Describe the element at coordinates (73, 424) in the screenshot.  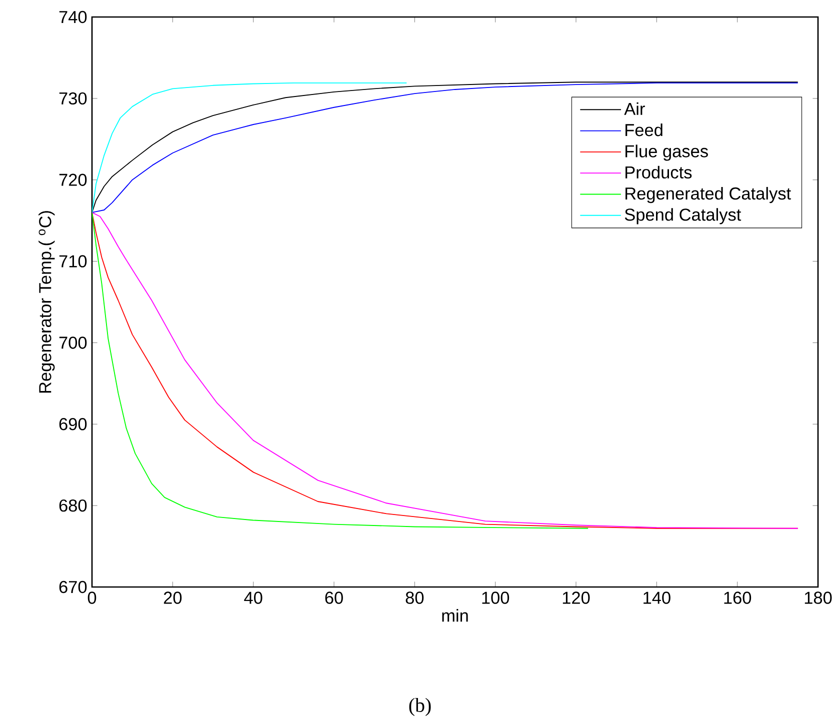
I see `y-tick-label: 690` at that location.